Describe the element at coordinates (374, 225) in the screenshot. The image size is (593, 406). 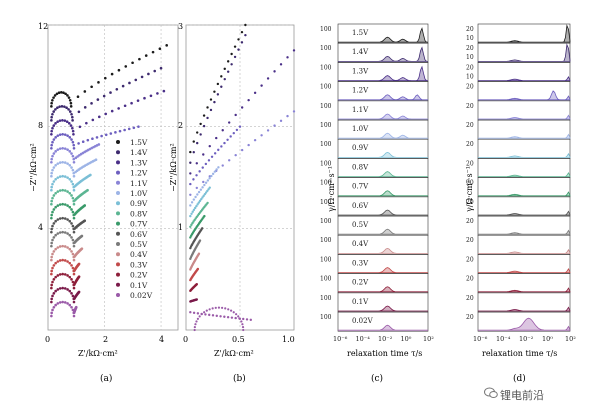
I see `panel-c-row: 0.5V 100` at that location.